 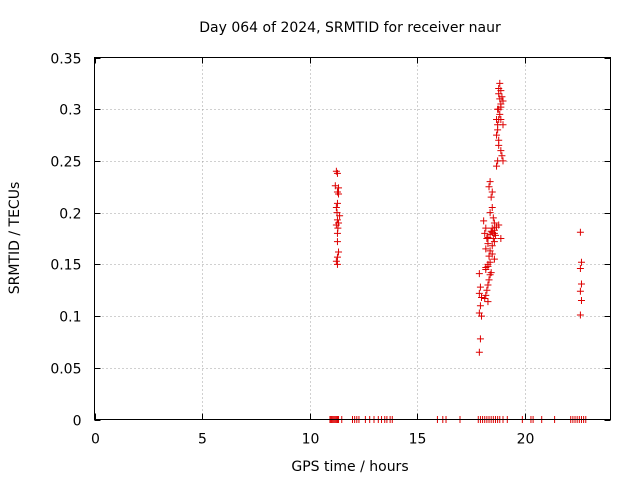 I want to click on x-tick-label: 15, so click(x=418, y=440).